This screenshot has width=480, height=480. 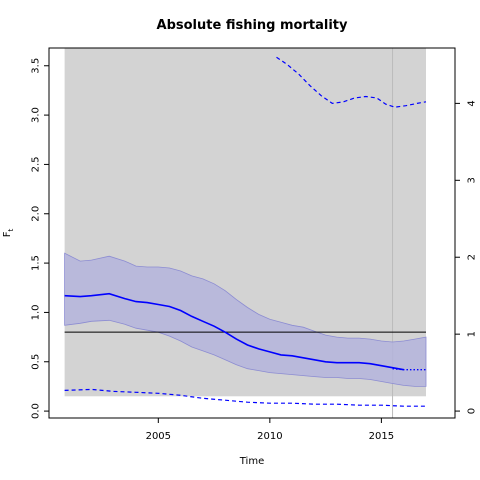 I want to click on y-tick-label: 2.5, so click(x=36, y=164).